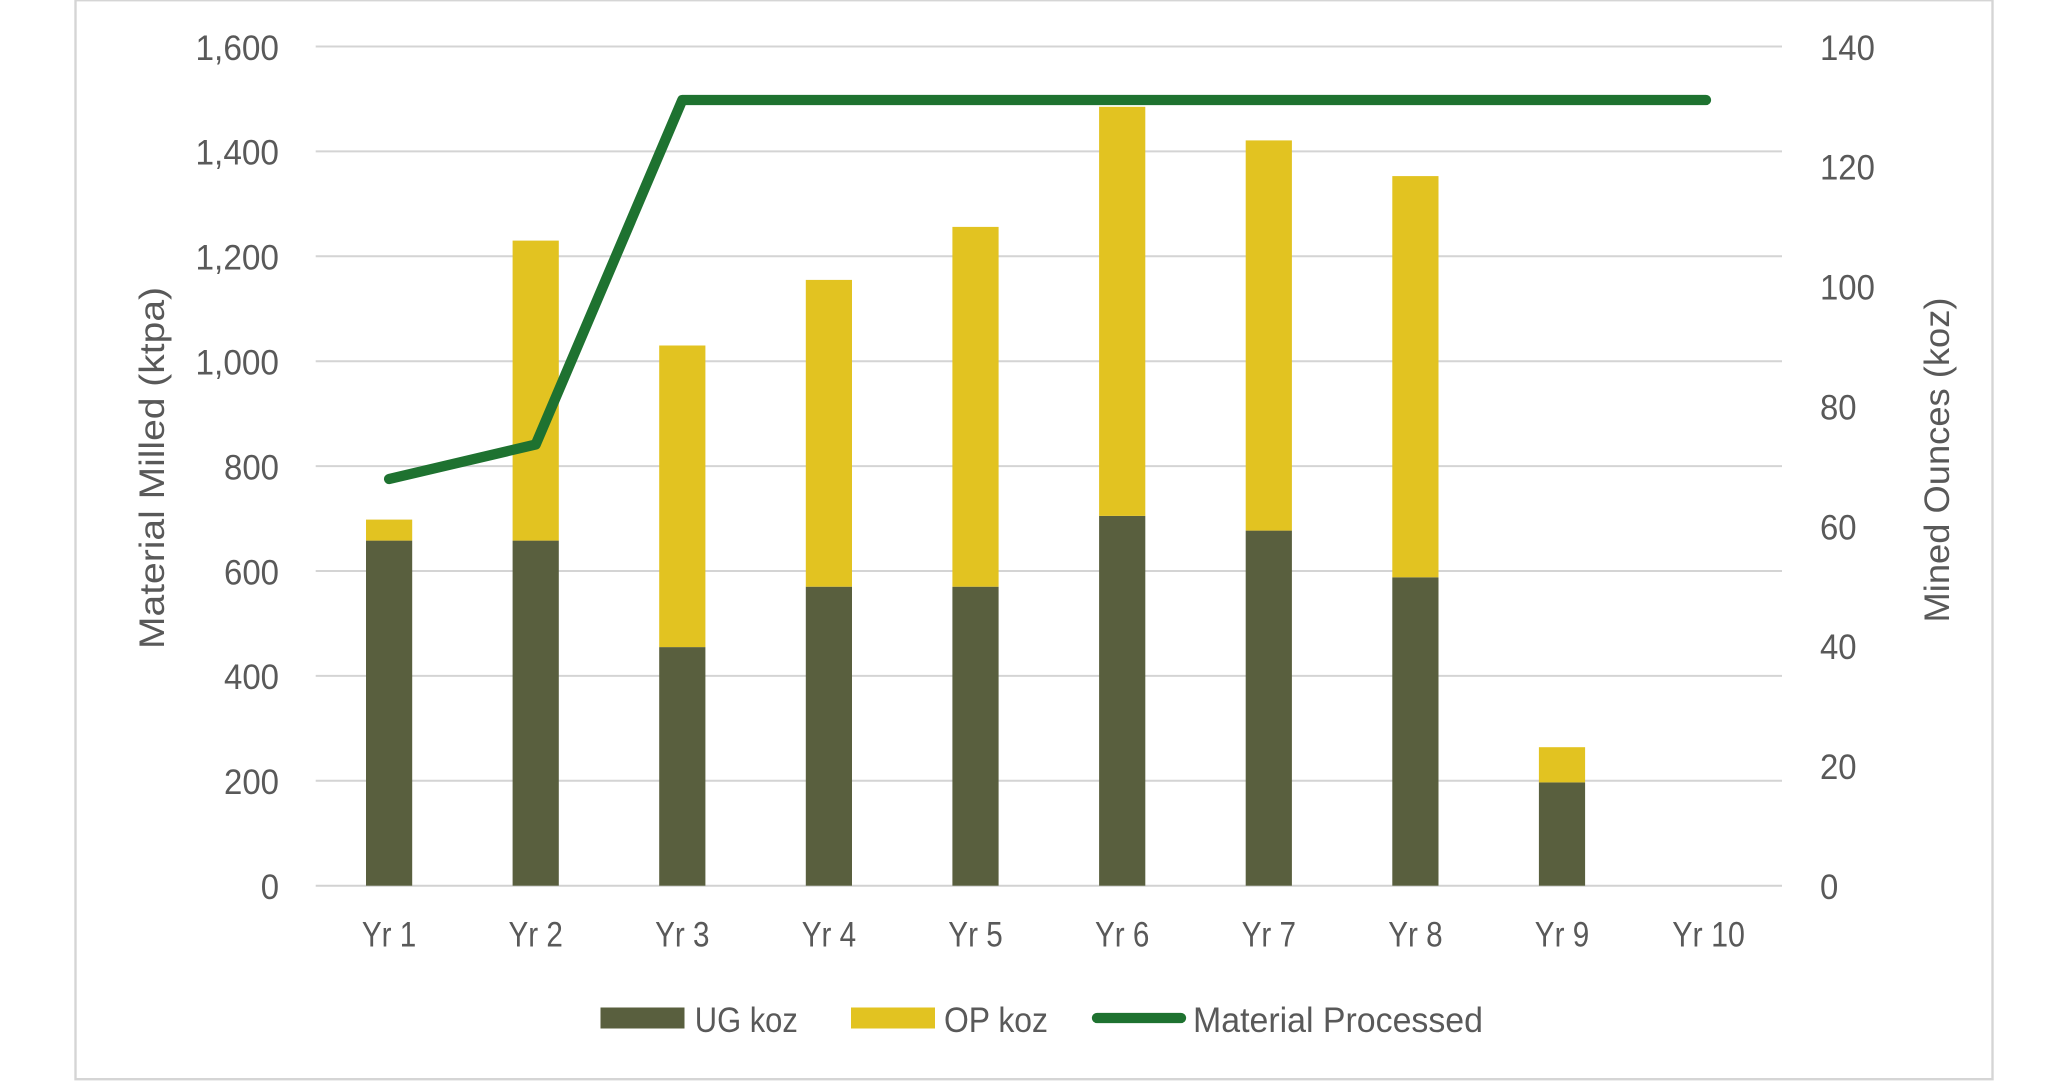 This screenshot has width=2068, height=1083. I want to click on svg-text: 600, so click(251, 572).